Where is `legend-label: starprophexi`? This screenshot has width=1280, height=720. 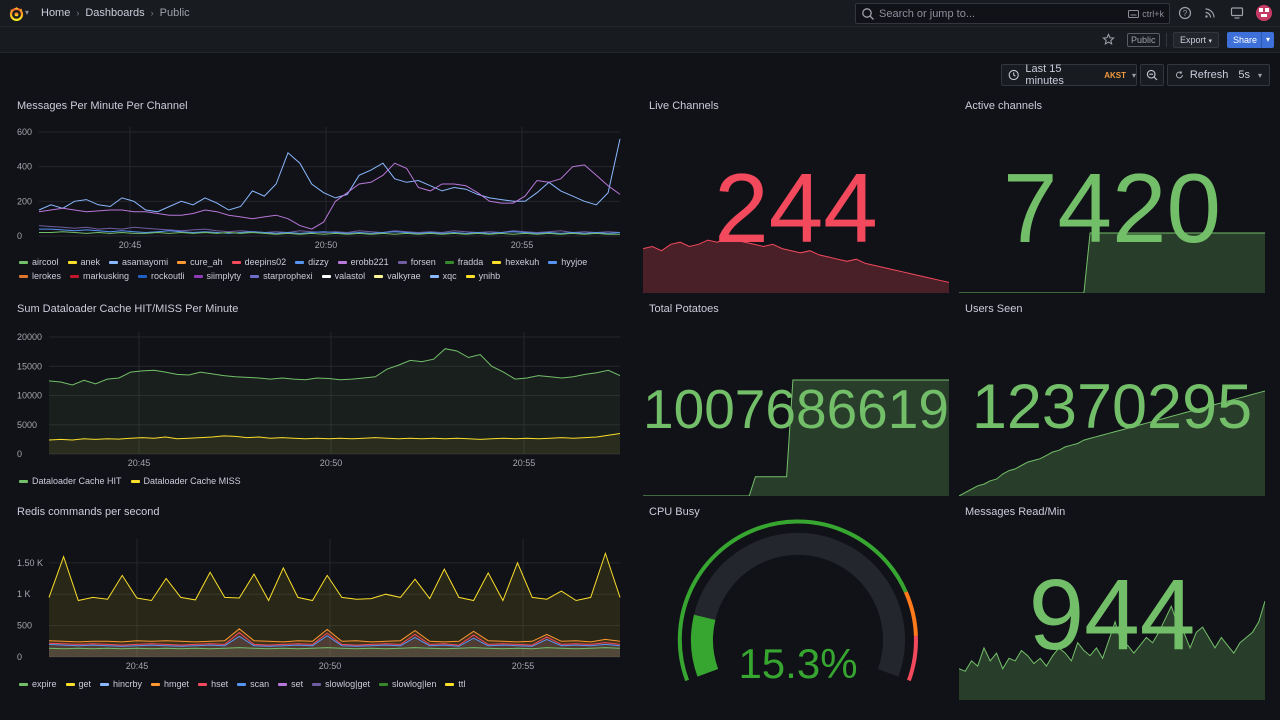
legend-label: starprophexi is located at coordinates (288, 276).